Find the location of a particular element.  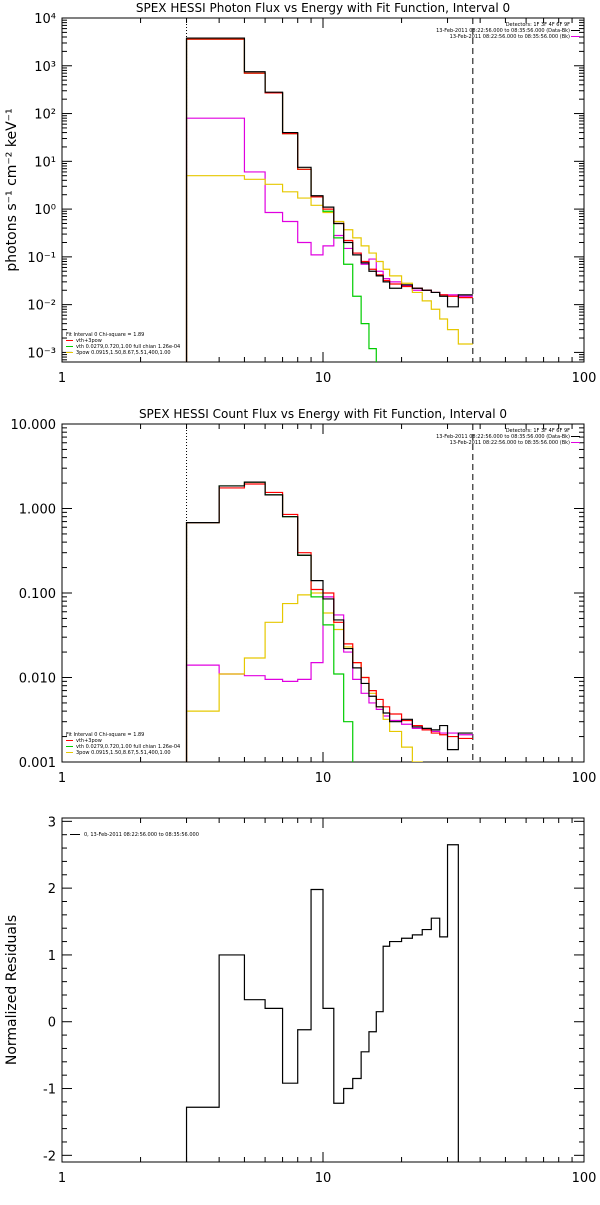

y-tick-label: 10.000 is located at coordinates (34, 425).